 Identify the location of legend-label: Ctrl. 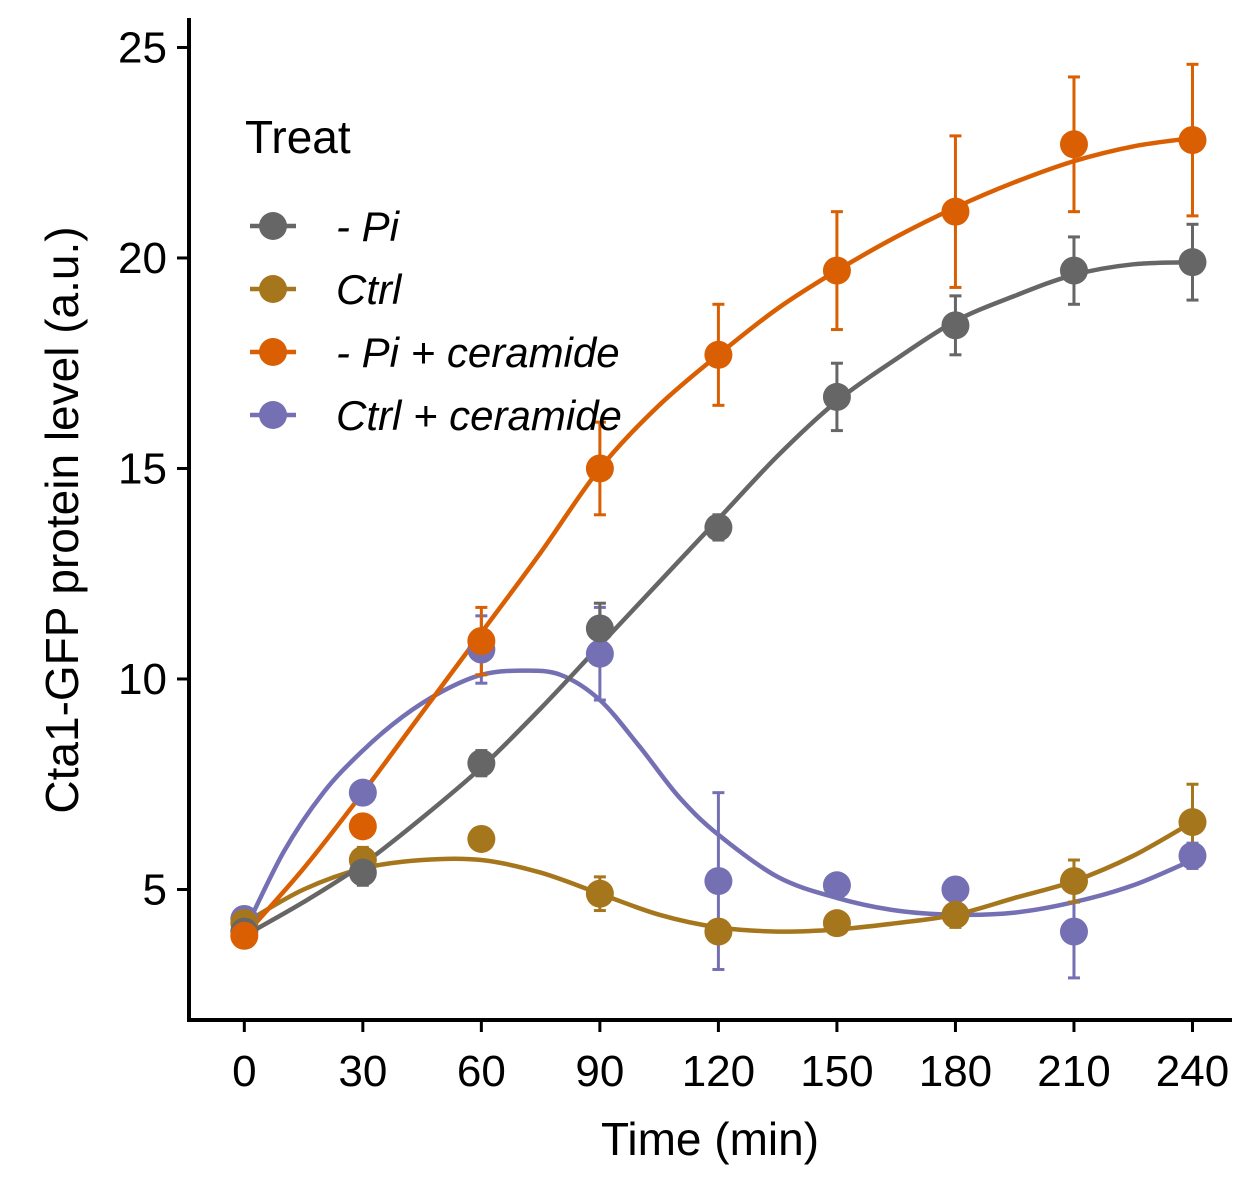
(369, 289).